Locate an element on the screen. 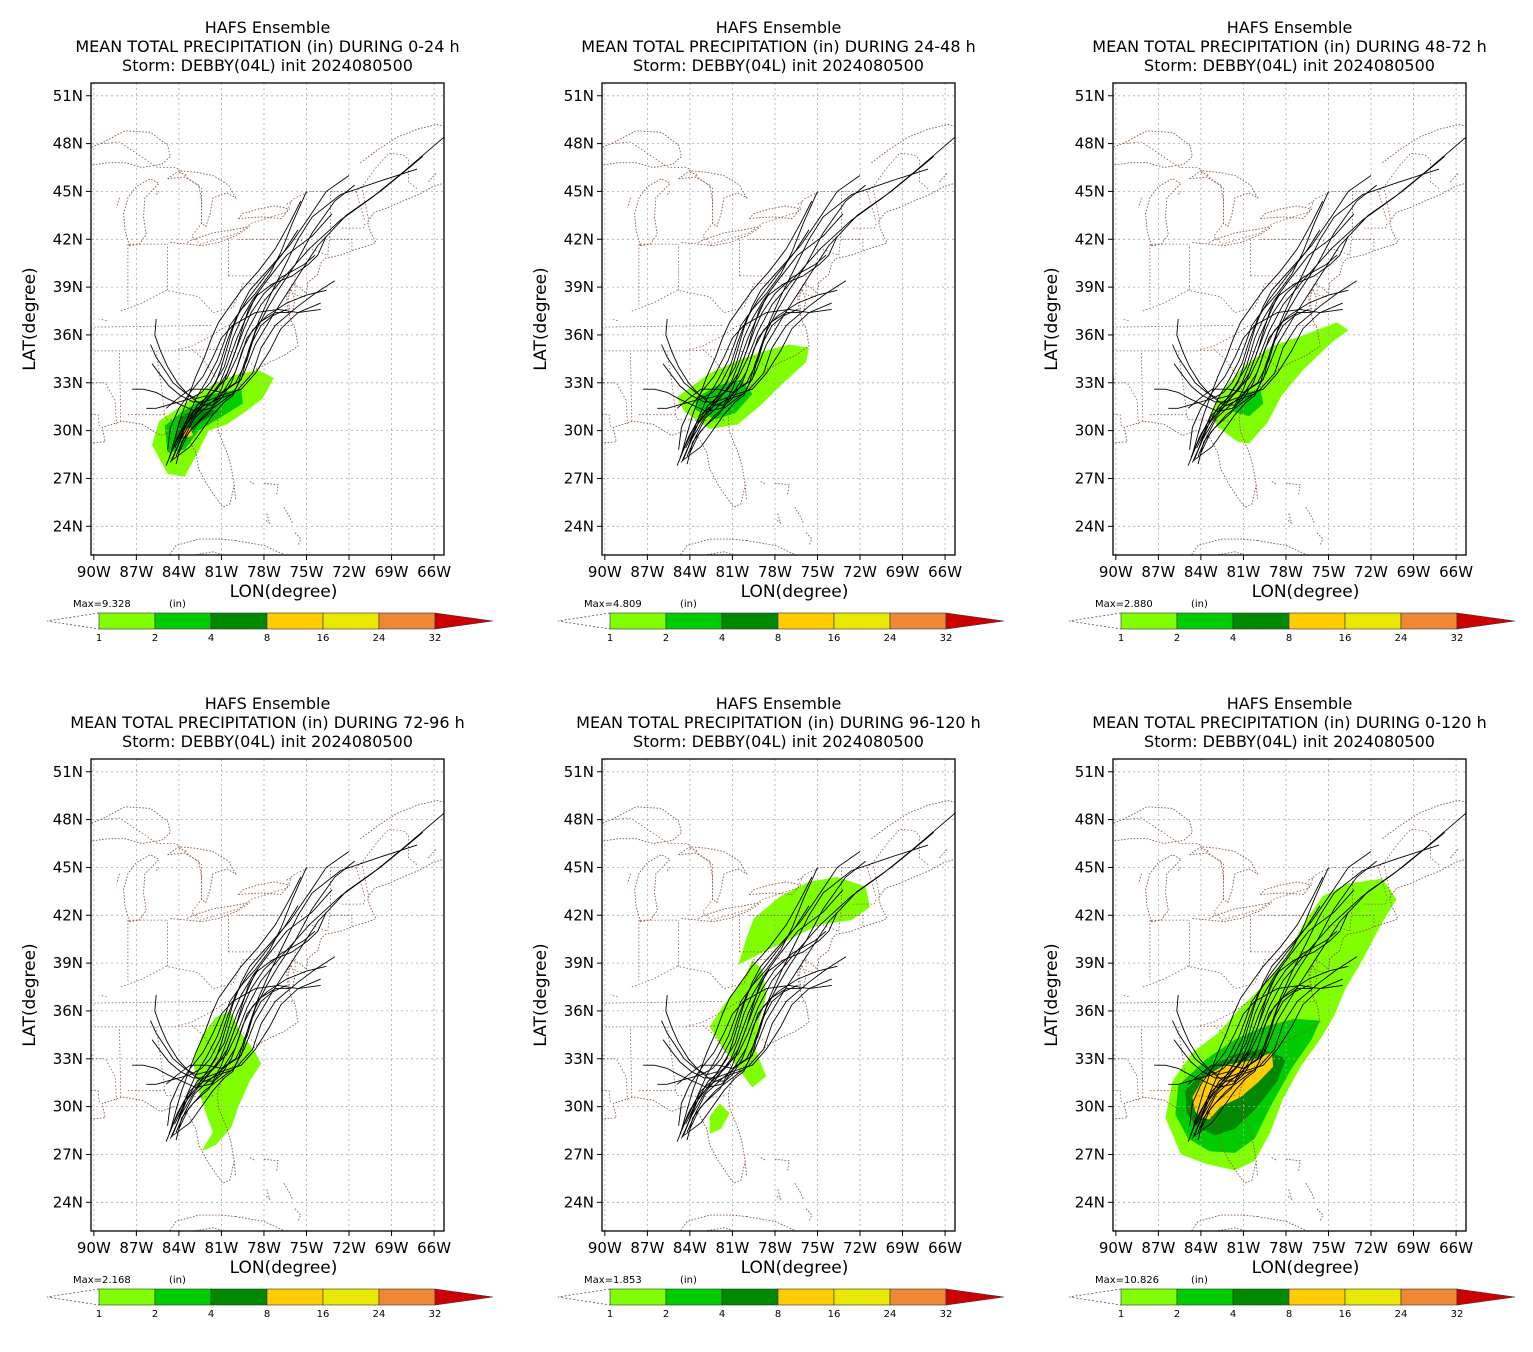  colorbar-level-label: 4 is located at coordinates (211, 638).